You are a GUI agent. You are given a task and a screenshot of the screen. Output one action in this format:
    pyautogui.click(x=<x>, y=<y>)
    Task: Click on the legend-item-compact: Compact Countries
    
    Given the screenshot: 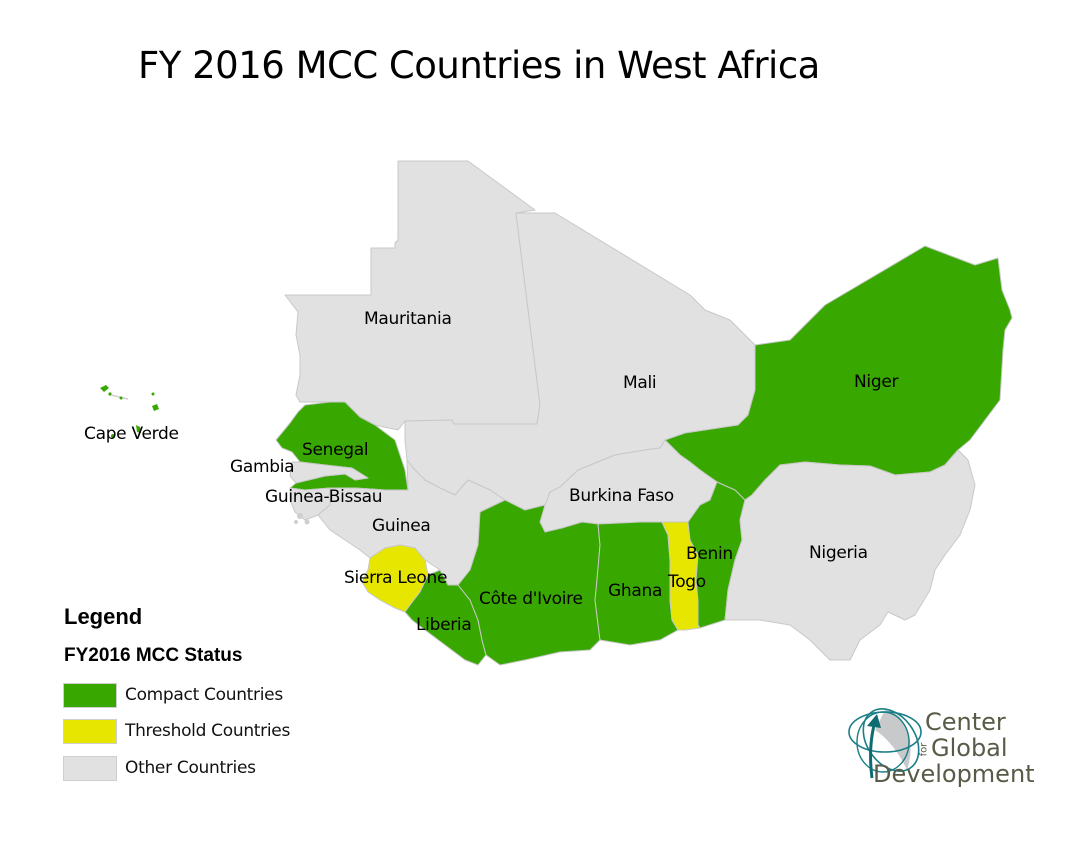 What is the action you would take?
    pyautogui.click(x=173, y=695)
    